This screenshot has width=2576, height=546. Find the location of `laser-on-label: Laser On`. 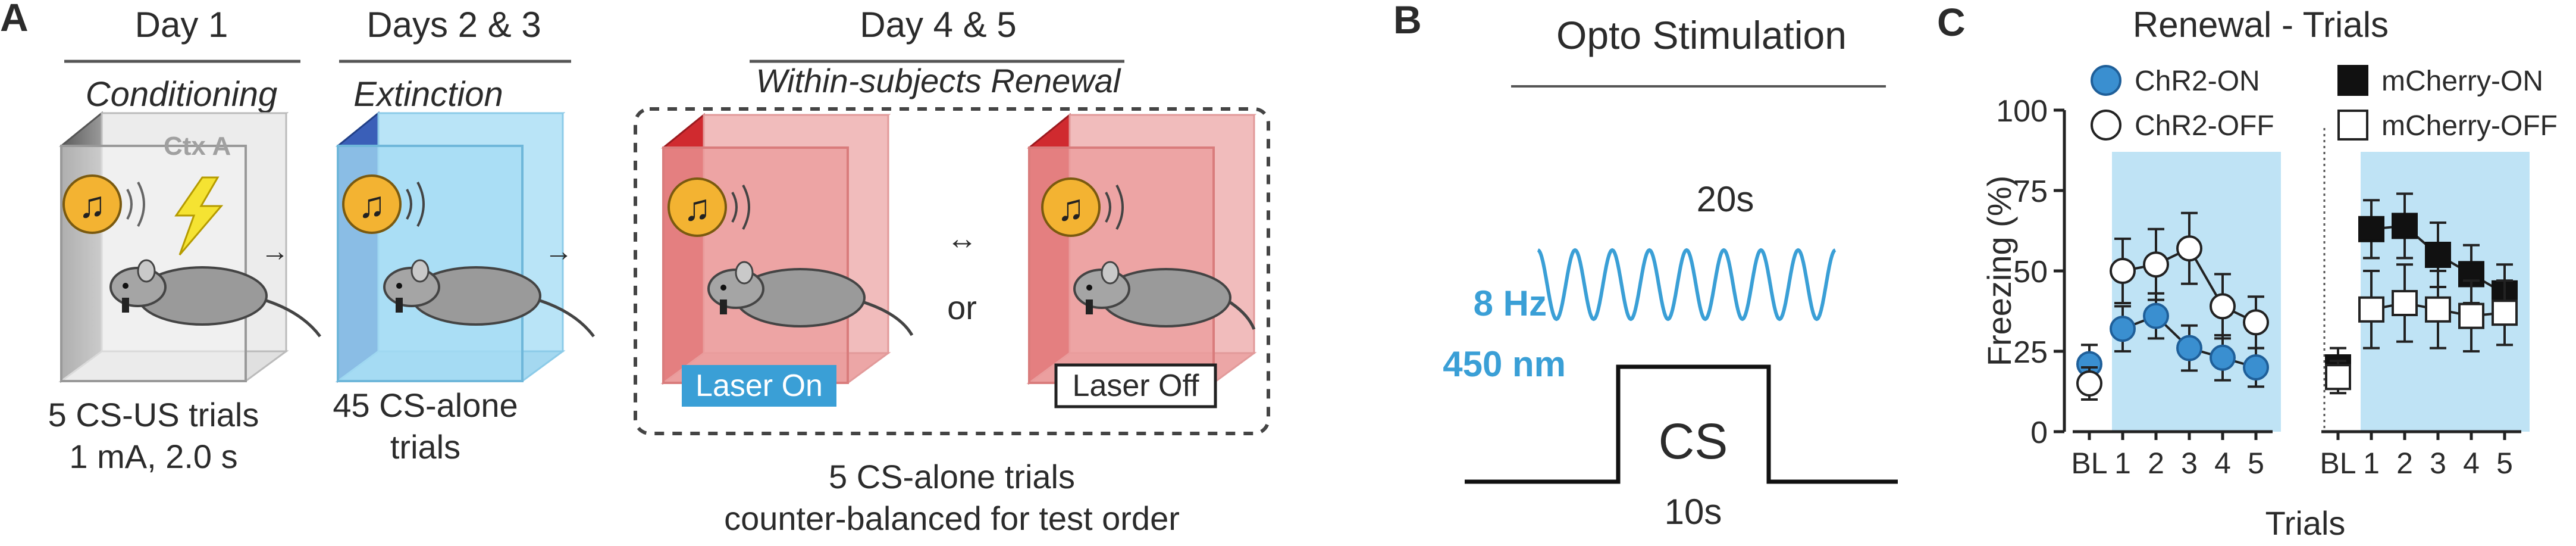

laser-on-label: Laser On is located at coordinates (759, 386).